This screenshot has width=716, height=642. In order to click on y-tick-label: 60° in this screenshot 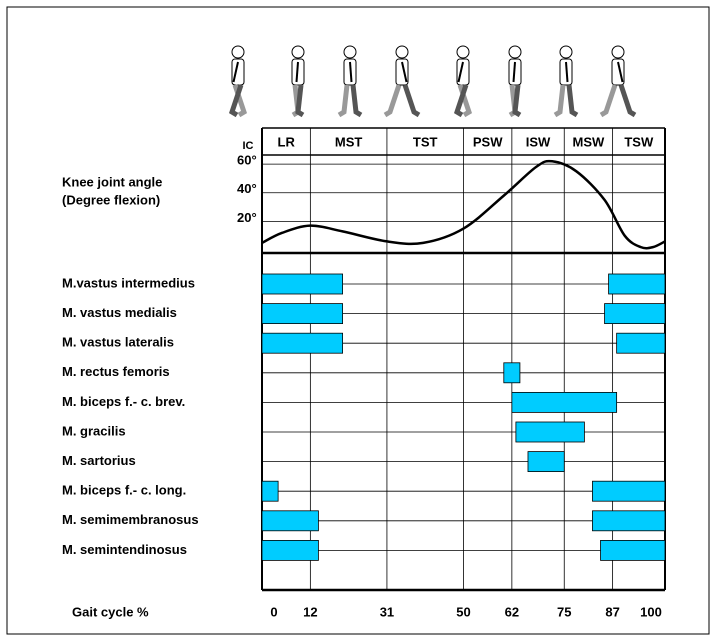, I will do `click(247, 160)`.